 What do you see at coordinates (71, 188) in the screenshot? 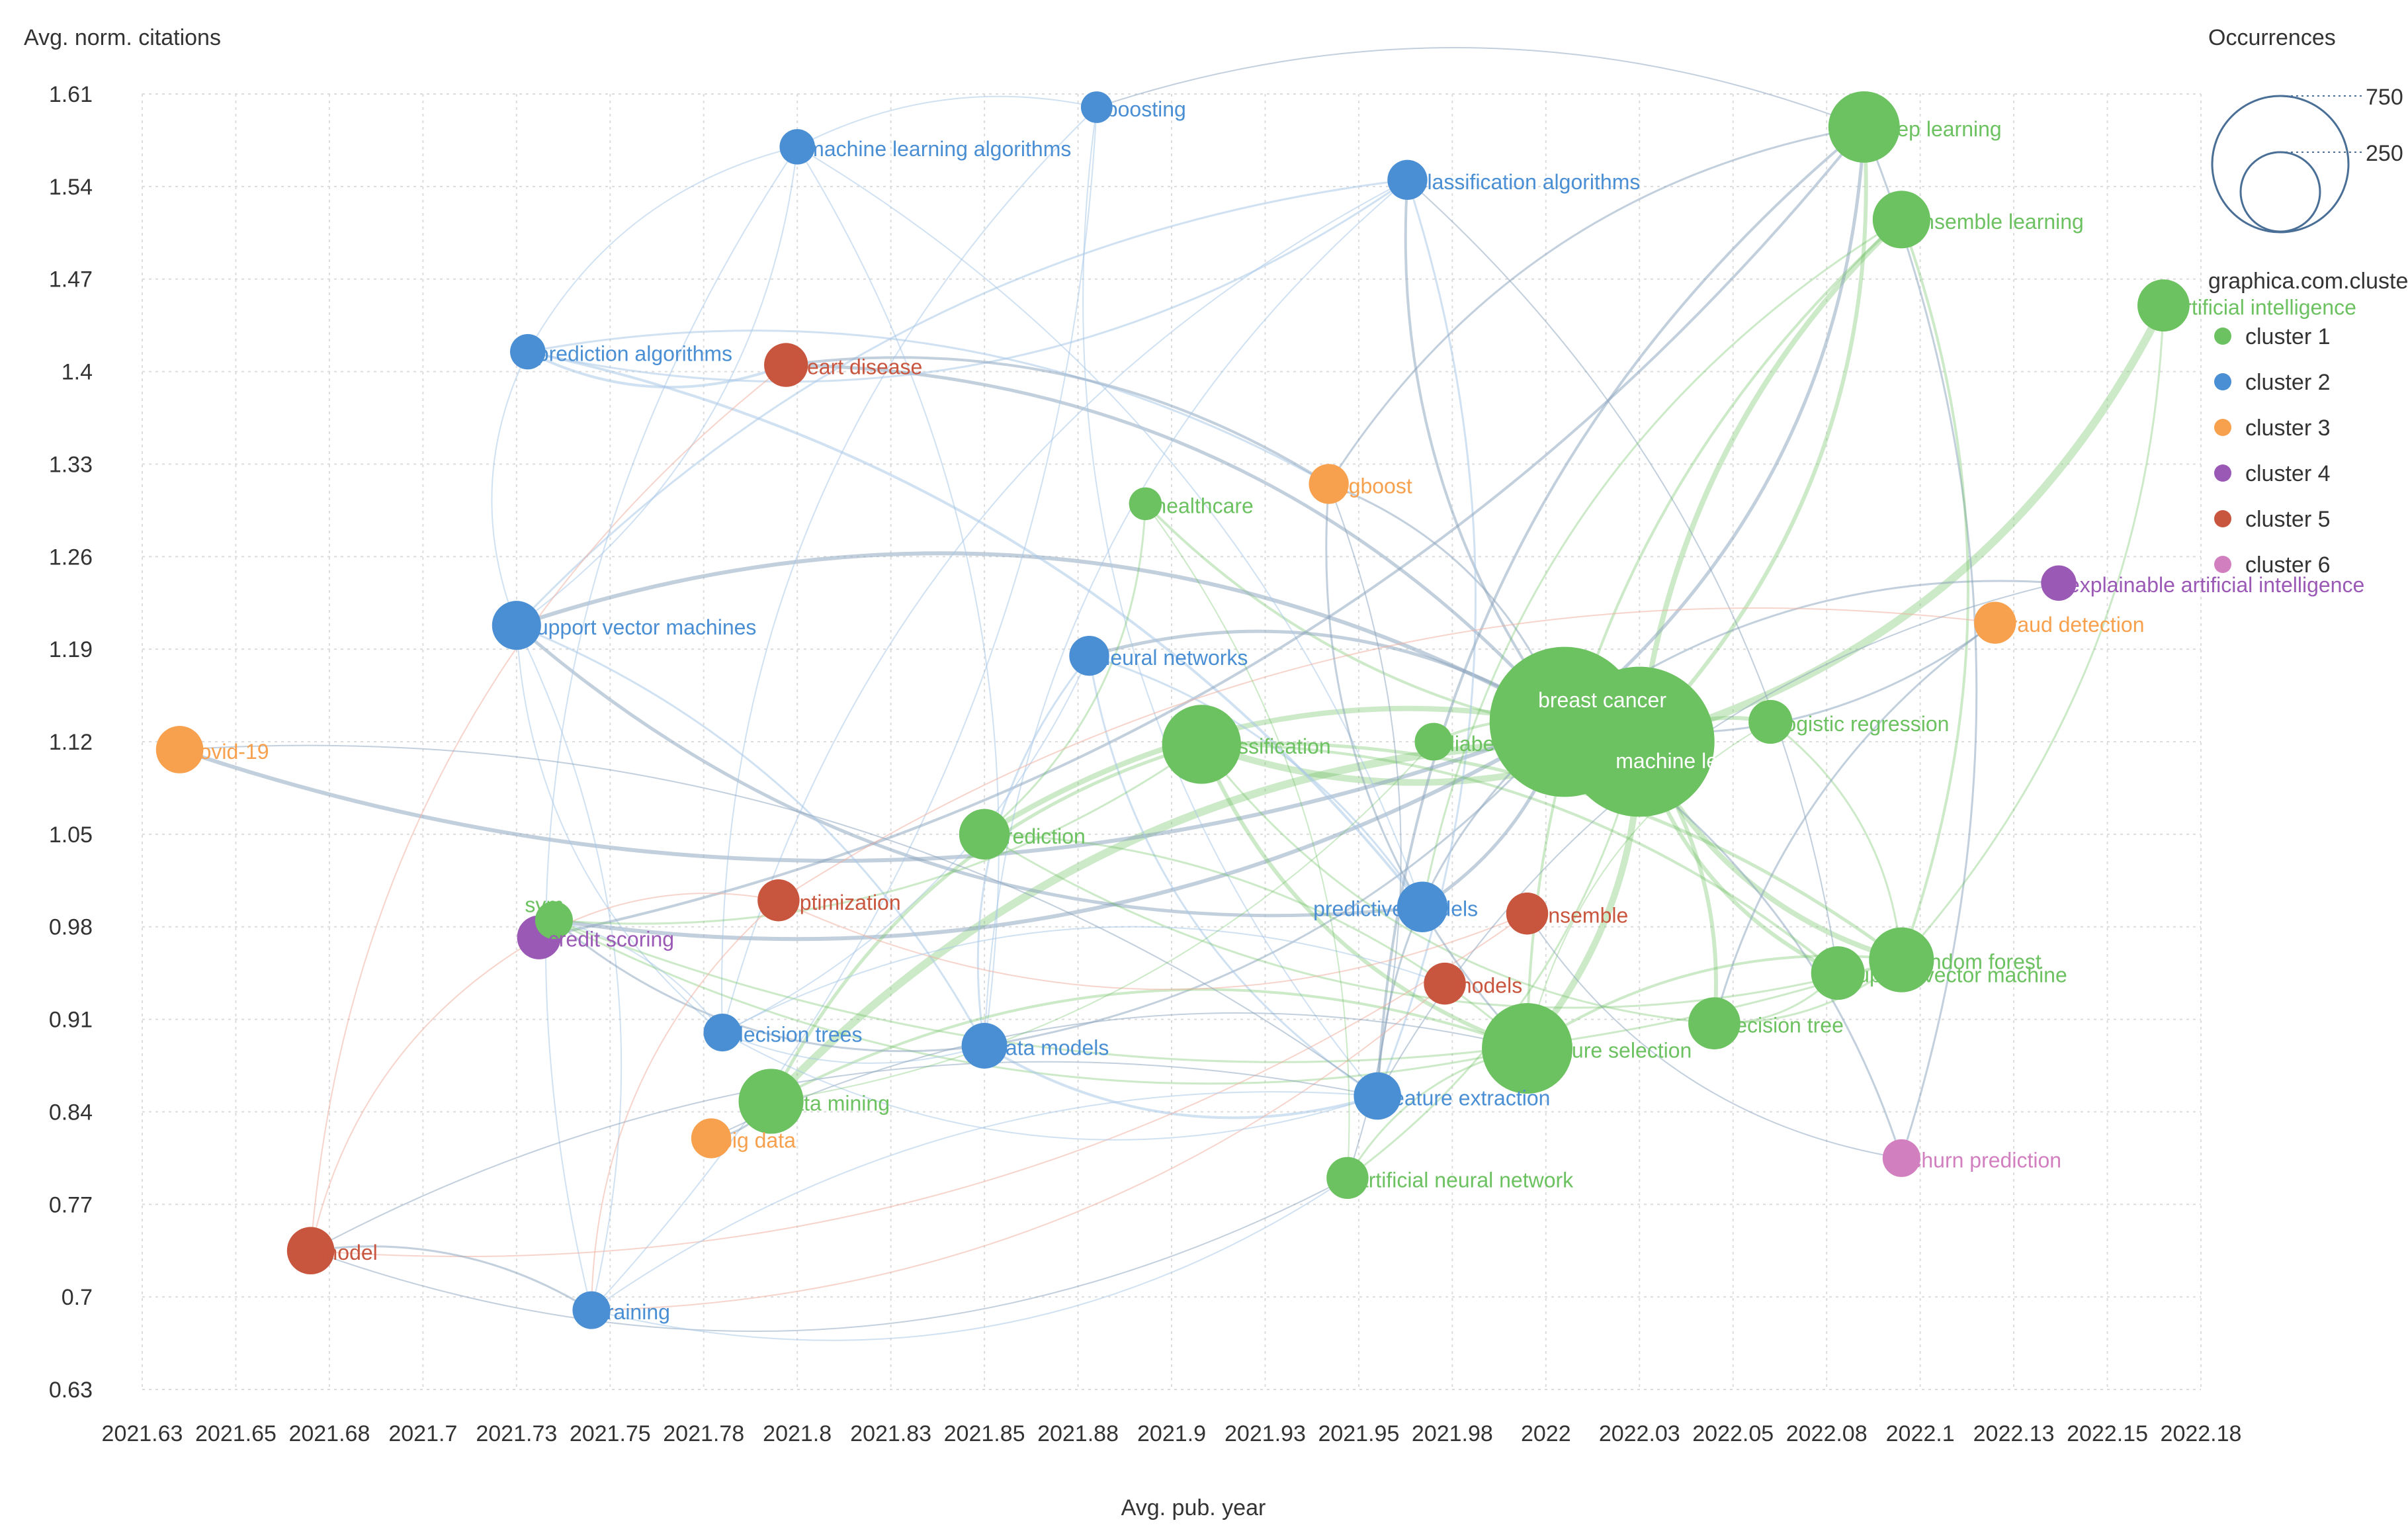
I see `y-tick-label: 1.54` at bounding box center [71, 188].